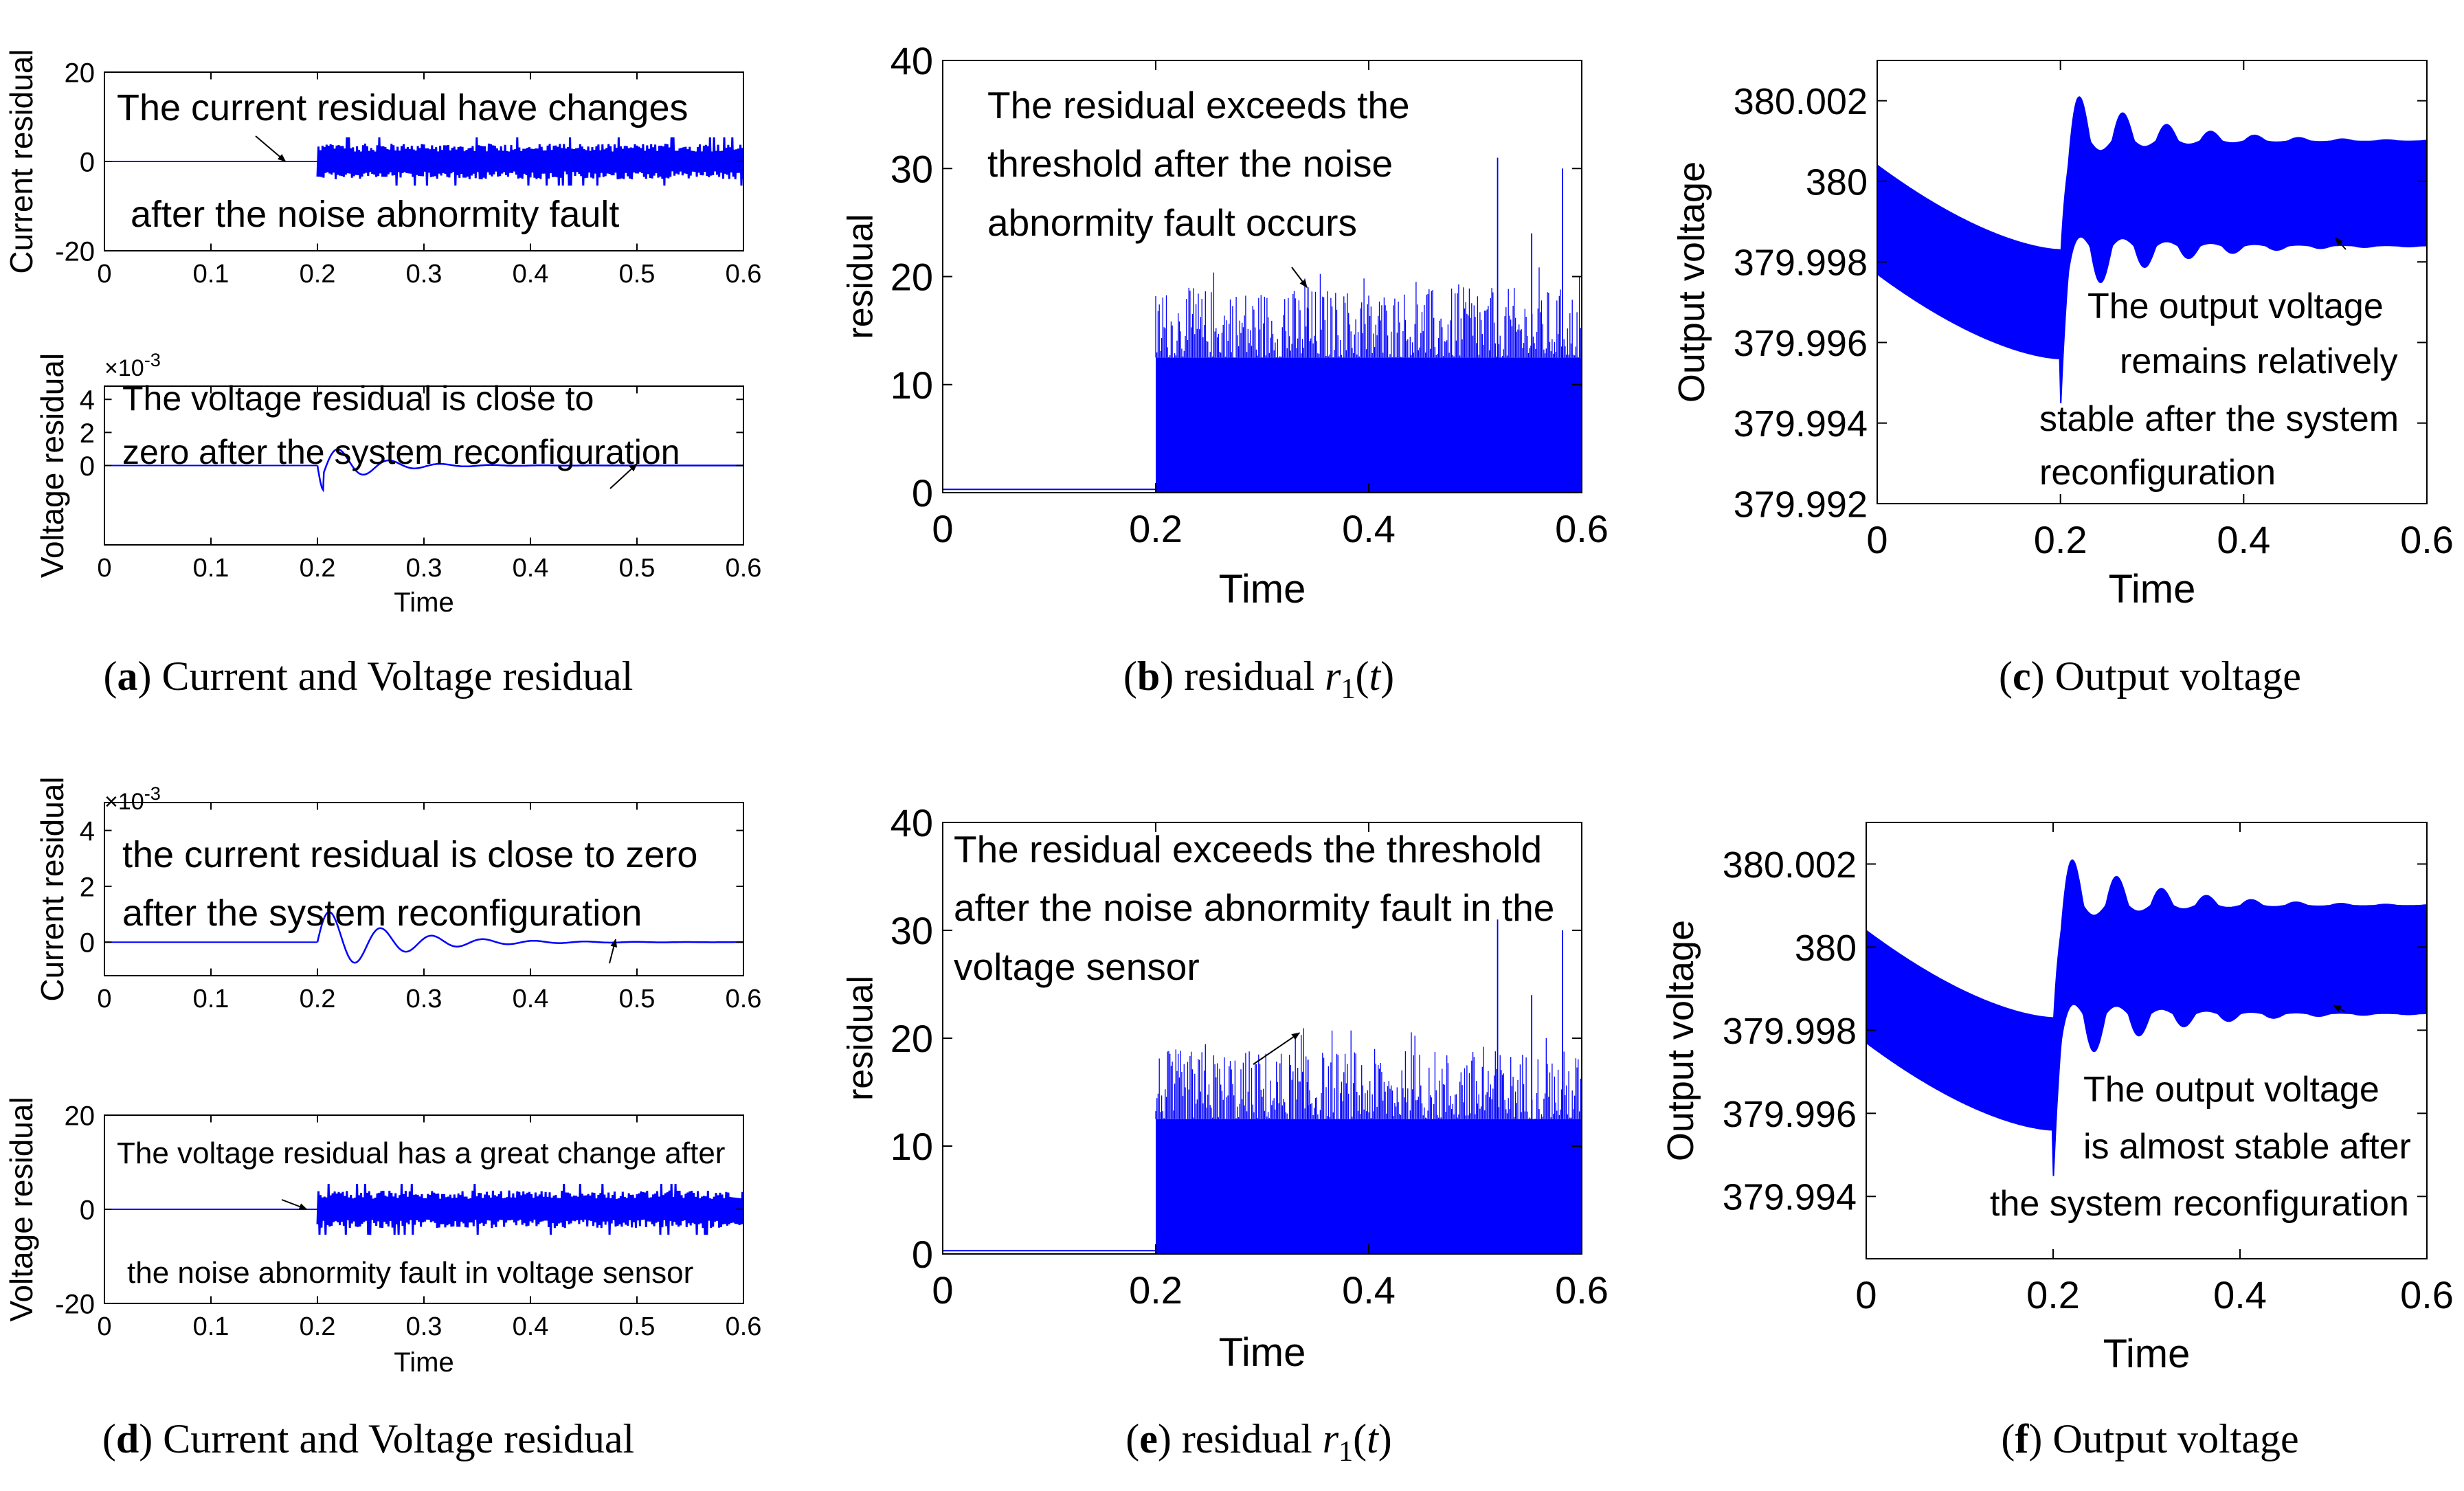  What do you see at coordinates (1826, 948) in the screenshot?
I see `y-tick-label: 380` at bounding box center [1826, 948].